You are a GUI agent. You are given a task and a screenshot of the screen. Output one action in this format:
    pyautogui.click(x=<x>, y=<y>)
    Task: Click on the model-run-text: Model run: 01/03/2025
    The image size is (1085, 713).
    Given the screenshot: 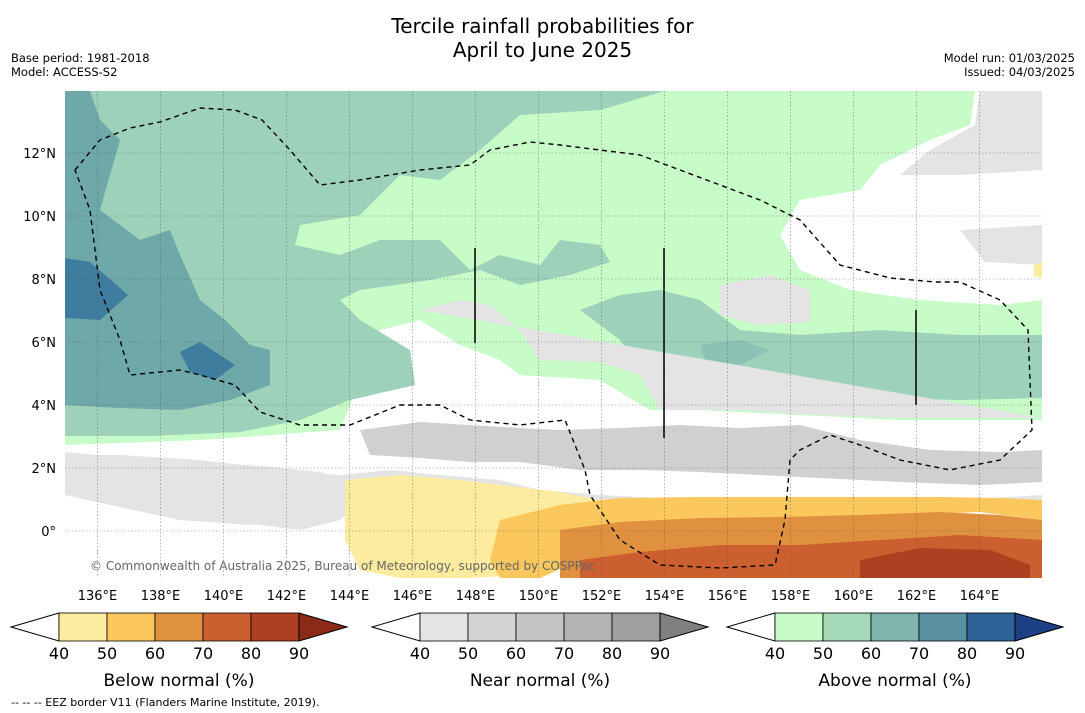 What is the action you would take?
    pyautogui.click(x=1009, y=58)
    